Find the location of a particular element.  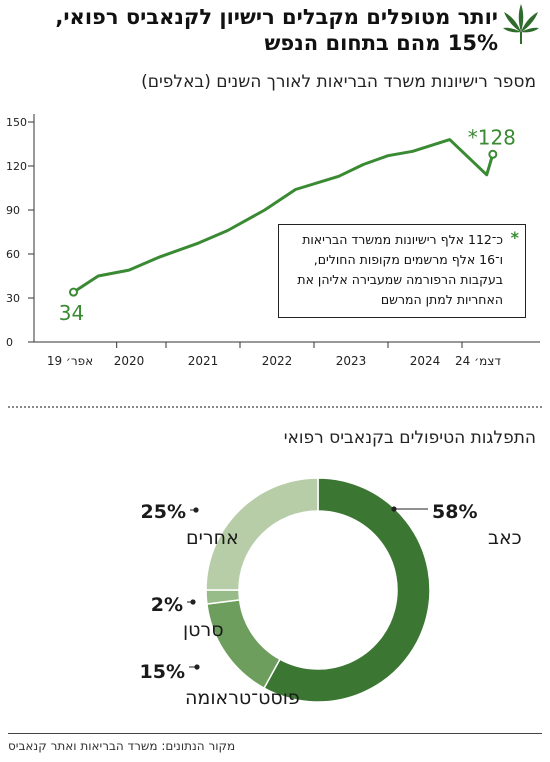

slice-name-label: סרטן is located at coordinates (203, 630).